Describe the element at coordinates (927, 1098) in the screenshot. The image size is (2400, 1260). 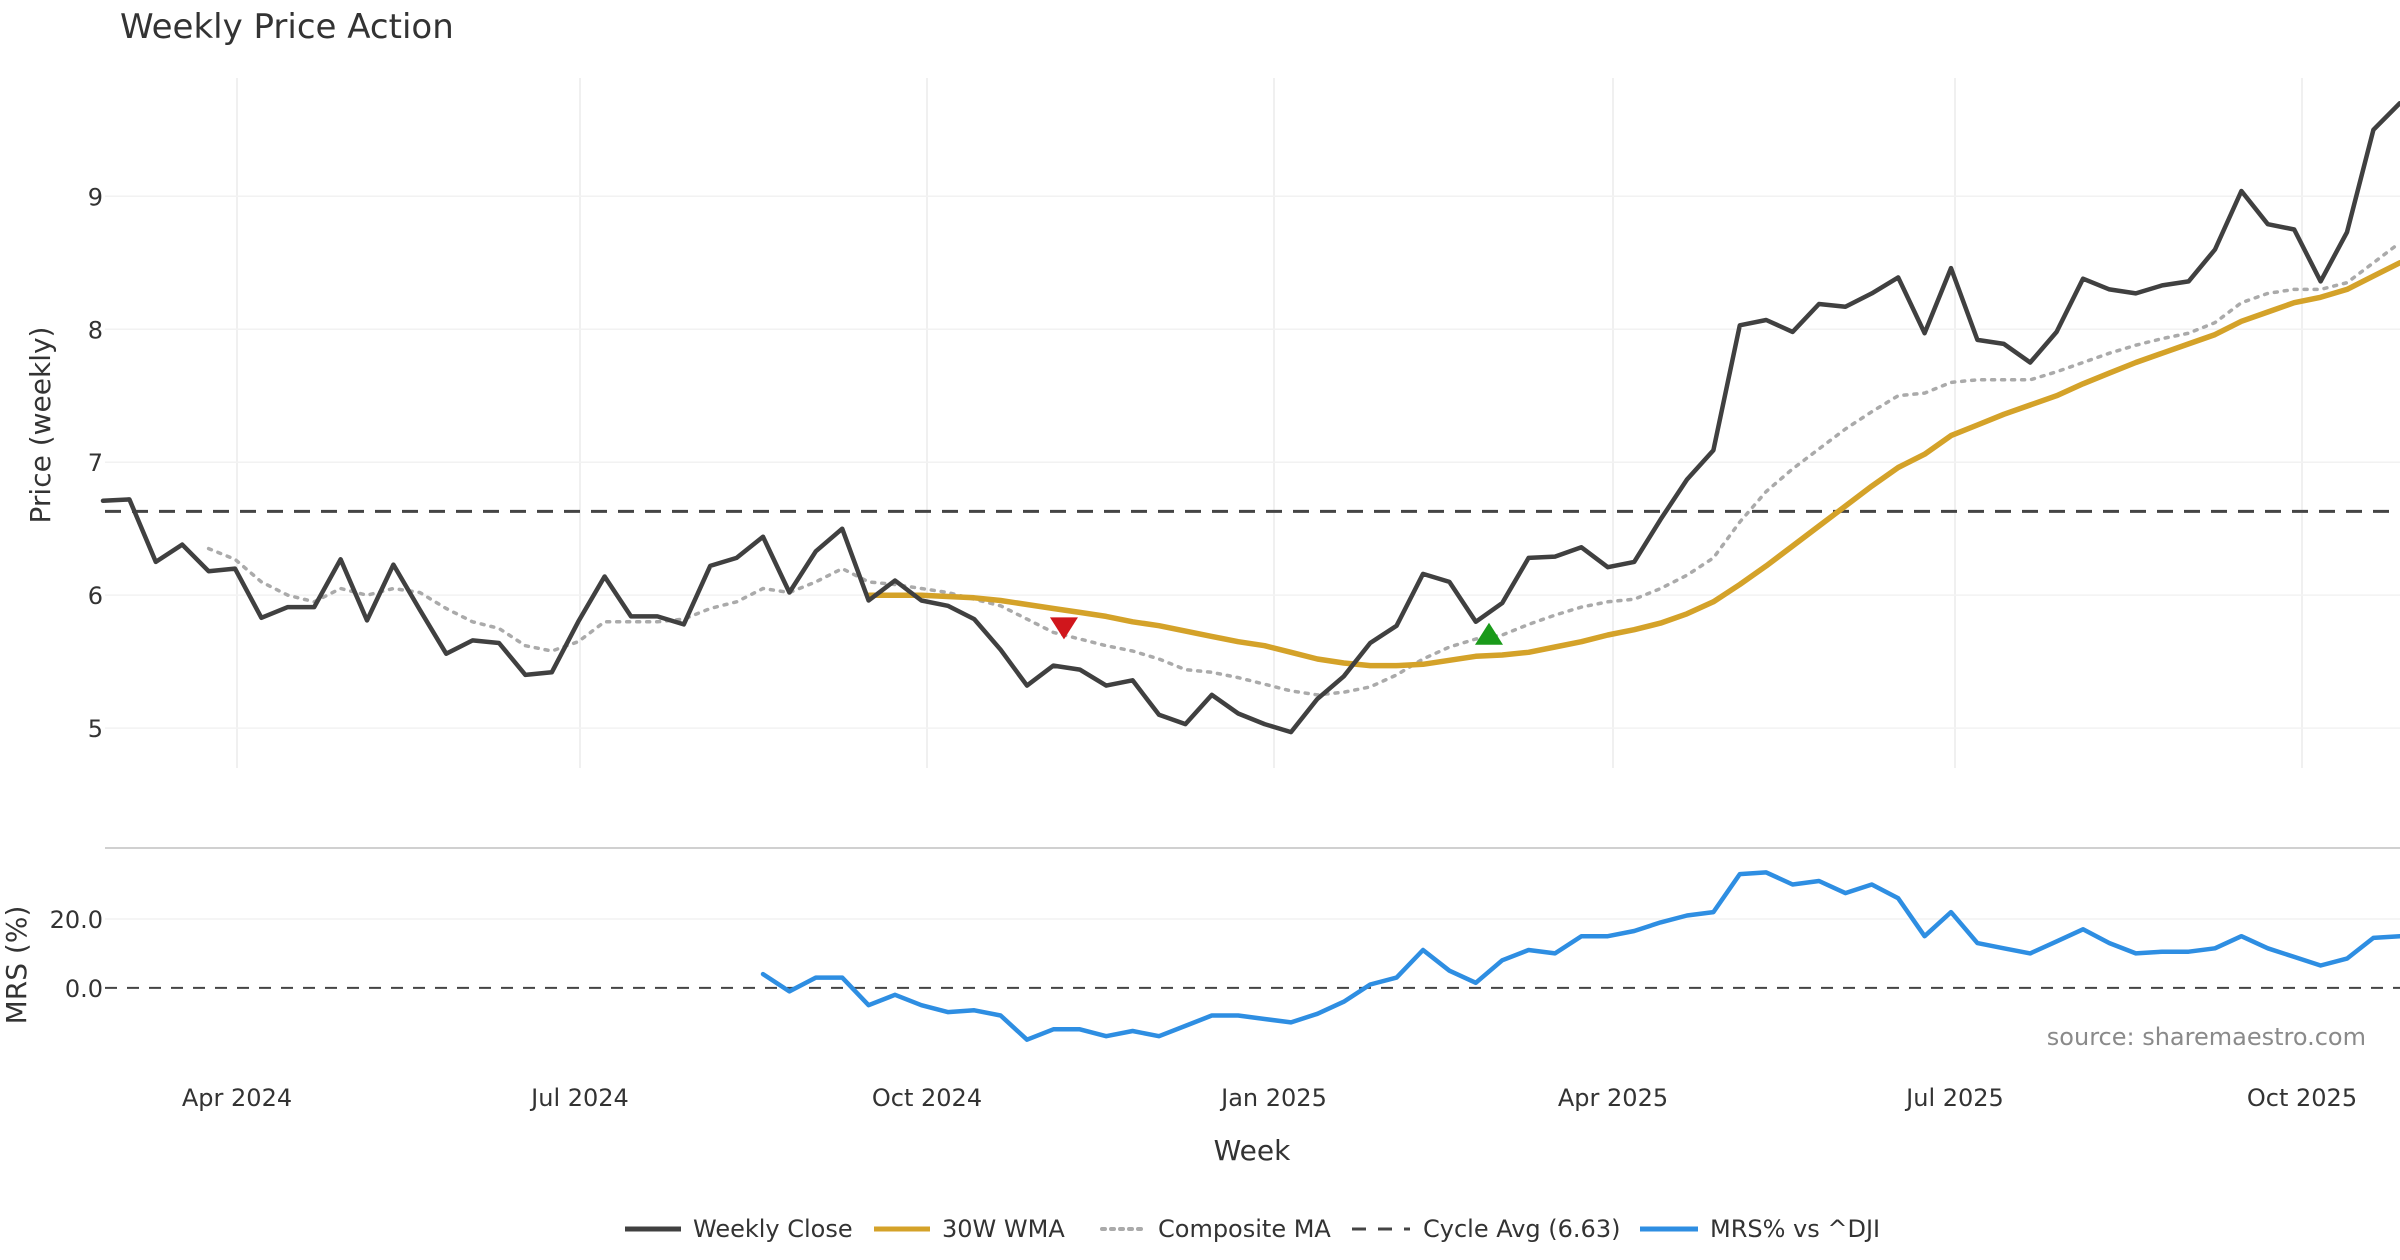
I see `x-tick-label: Oct 2024` at that location.